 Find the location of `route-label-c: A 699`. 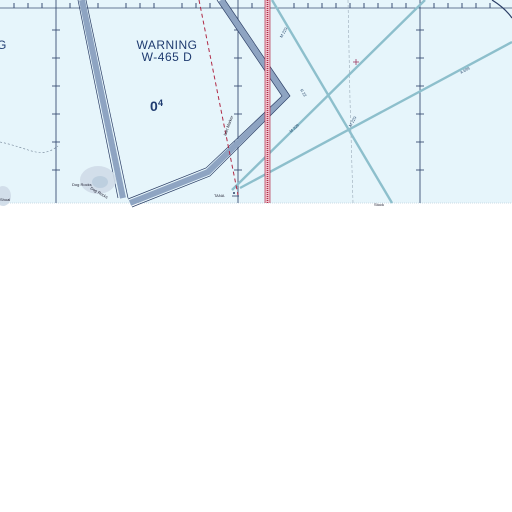

route-label-c: A 699 is located at coordinates (465, 70).